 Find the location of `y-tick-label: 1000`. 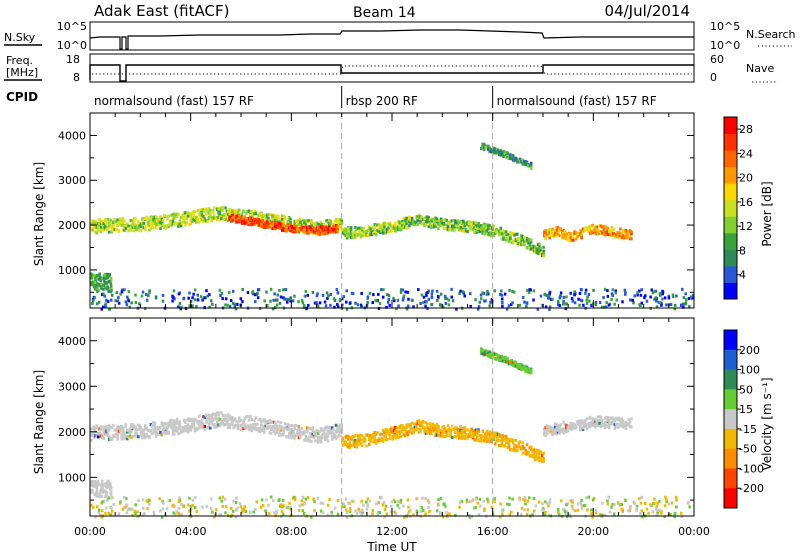

y-tick-label: 1000 is located at coordinates (72, 270).